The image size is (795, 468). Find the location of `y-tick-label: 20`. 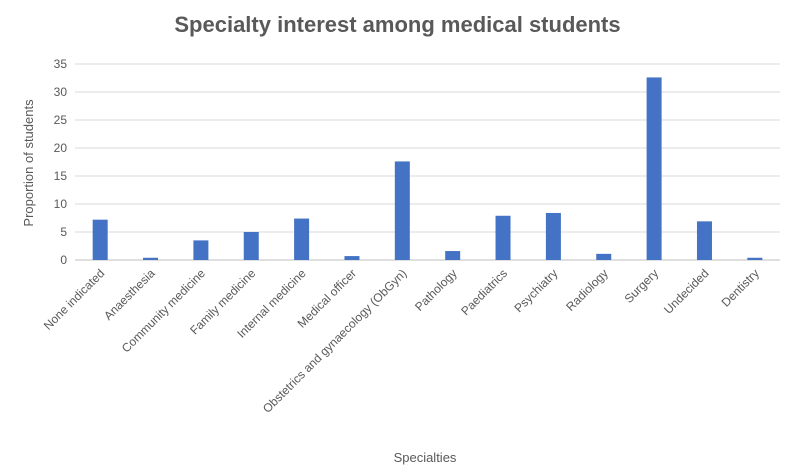

y-tick-label: 20 is located at coordinates (61, 148).